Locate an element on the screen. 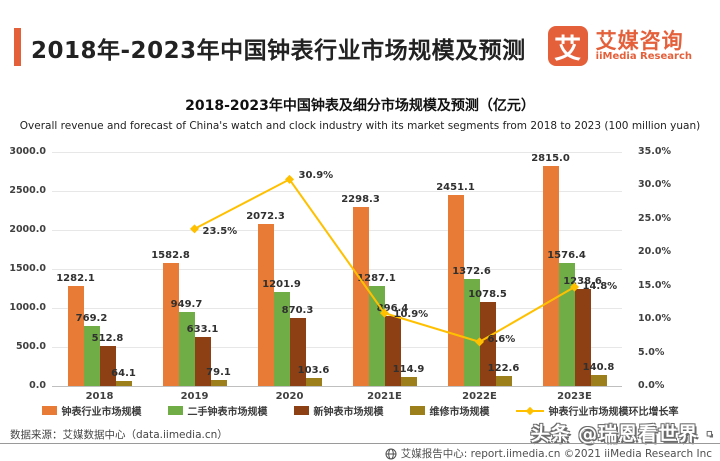 This screenshot has height=461, width=720. bar-value-label: 79.1 is located at coordinates (218, 372).